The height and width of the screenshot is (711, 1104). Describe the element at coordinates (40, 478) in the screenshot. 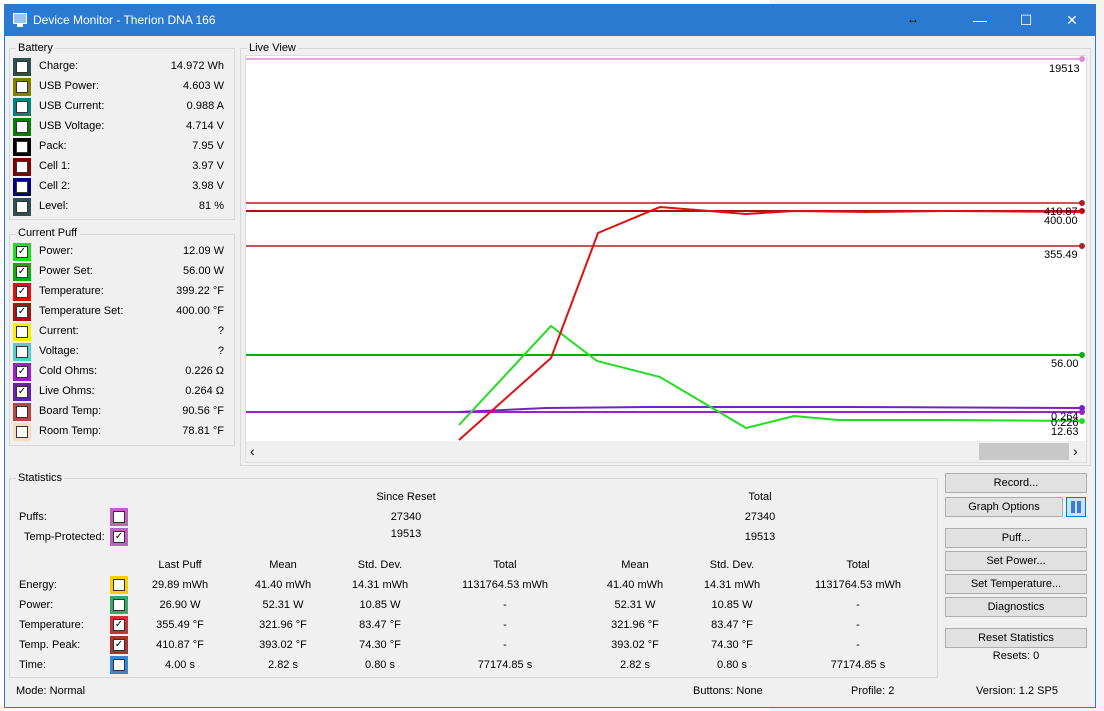

I see `statistics-group-label: Statistics` at that location.